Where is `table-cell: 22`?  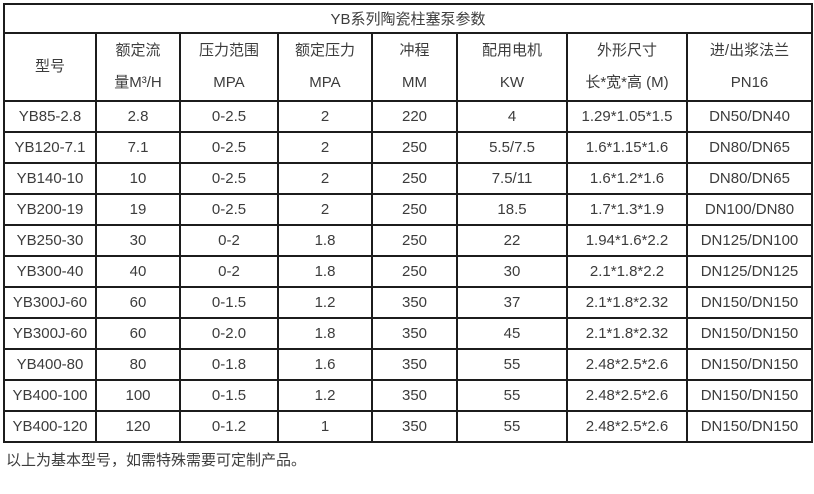 table-cell: 22 is located at coordinates (512, 240).